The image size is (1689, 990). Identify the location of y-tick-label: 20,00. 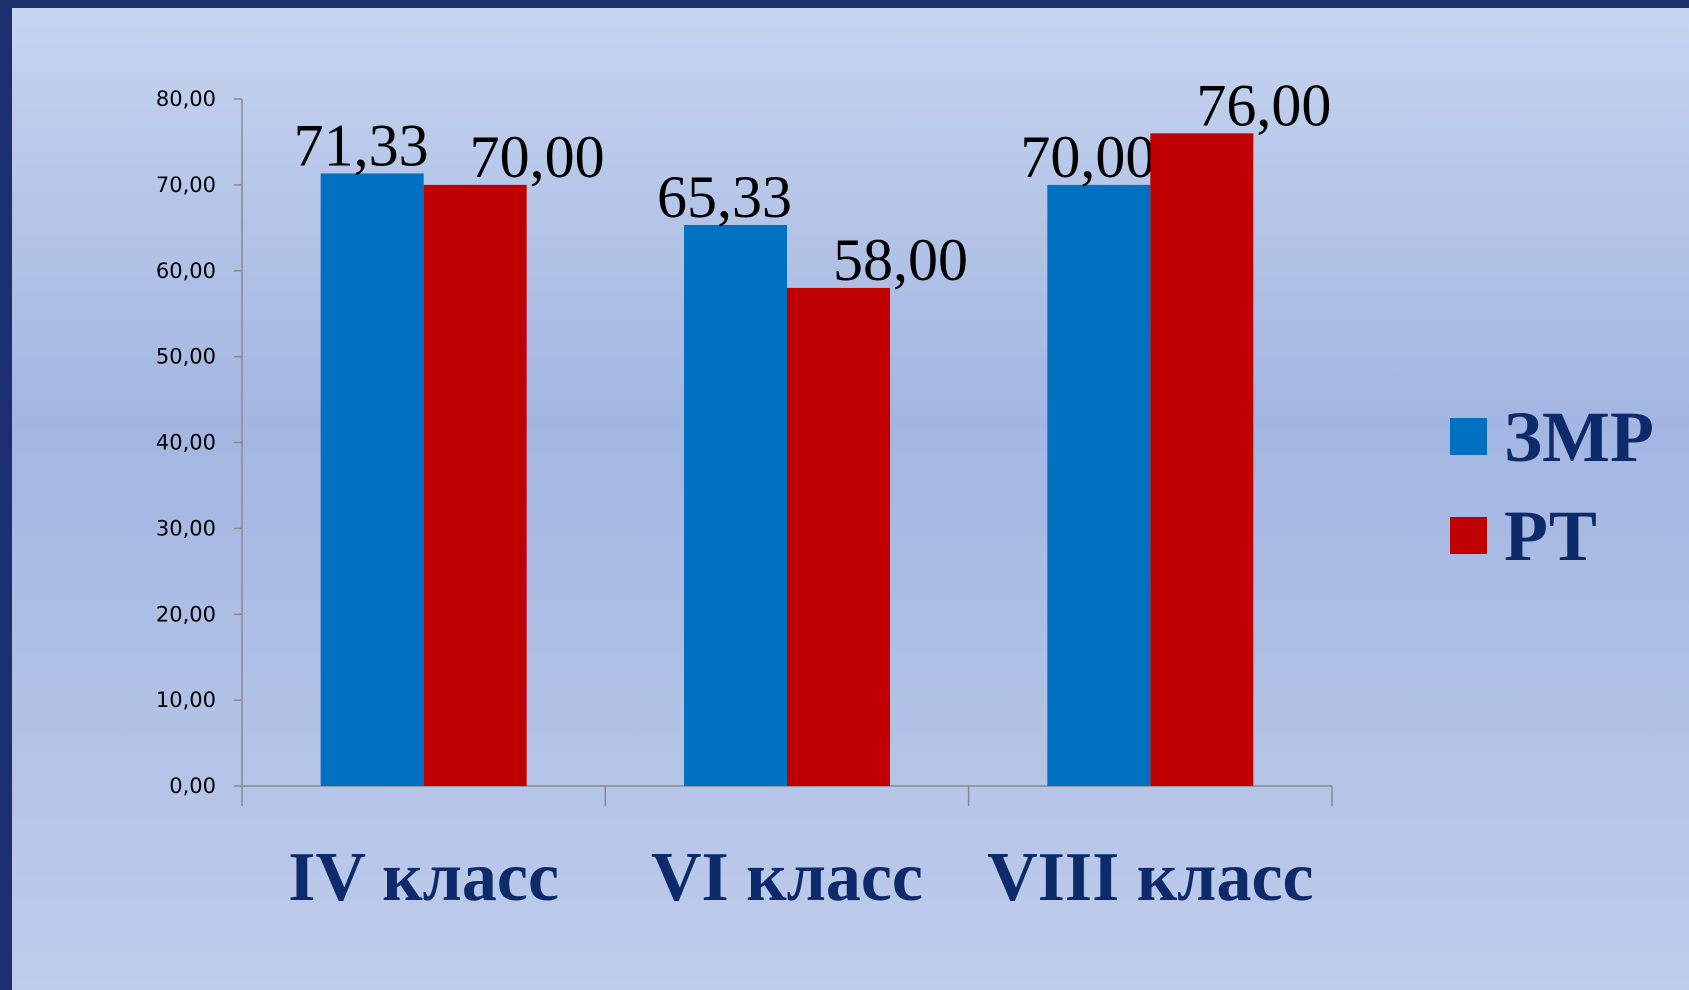
(186, 614).